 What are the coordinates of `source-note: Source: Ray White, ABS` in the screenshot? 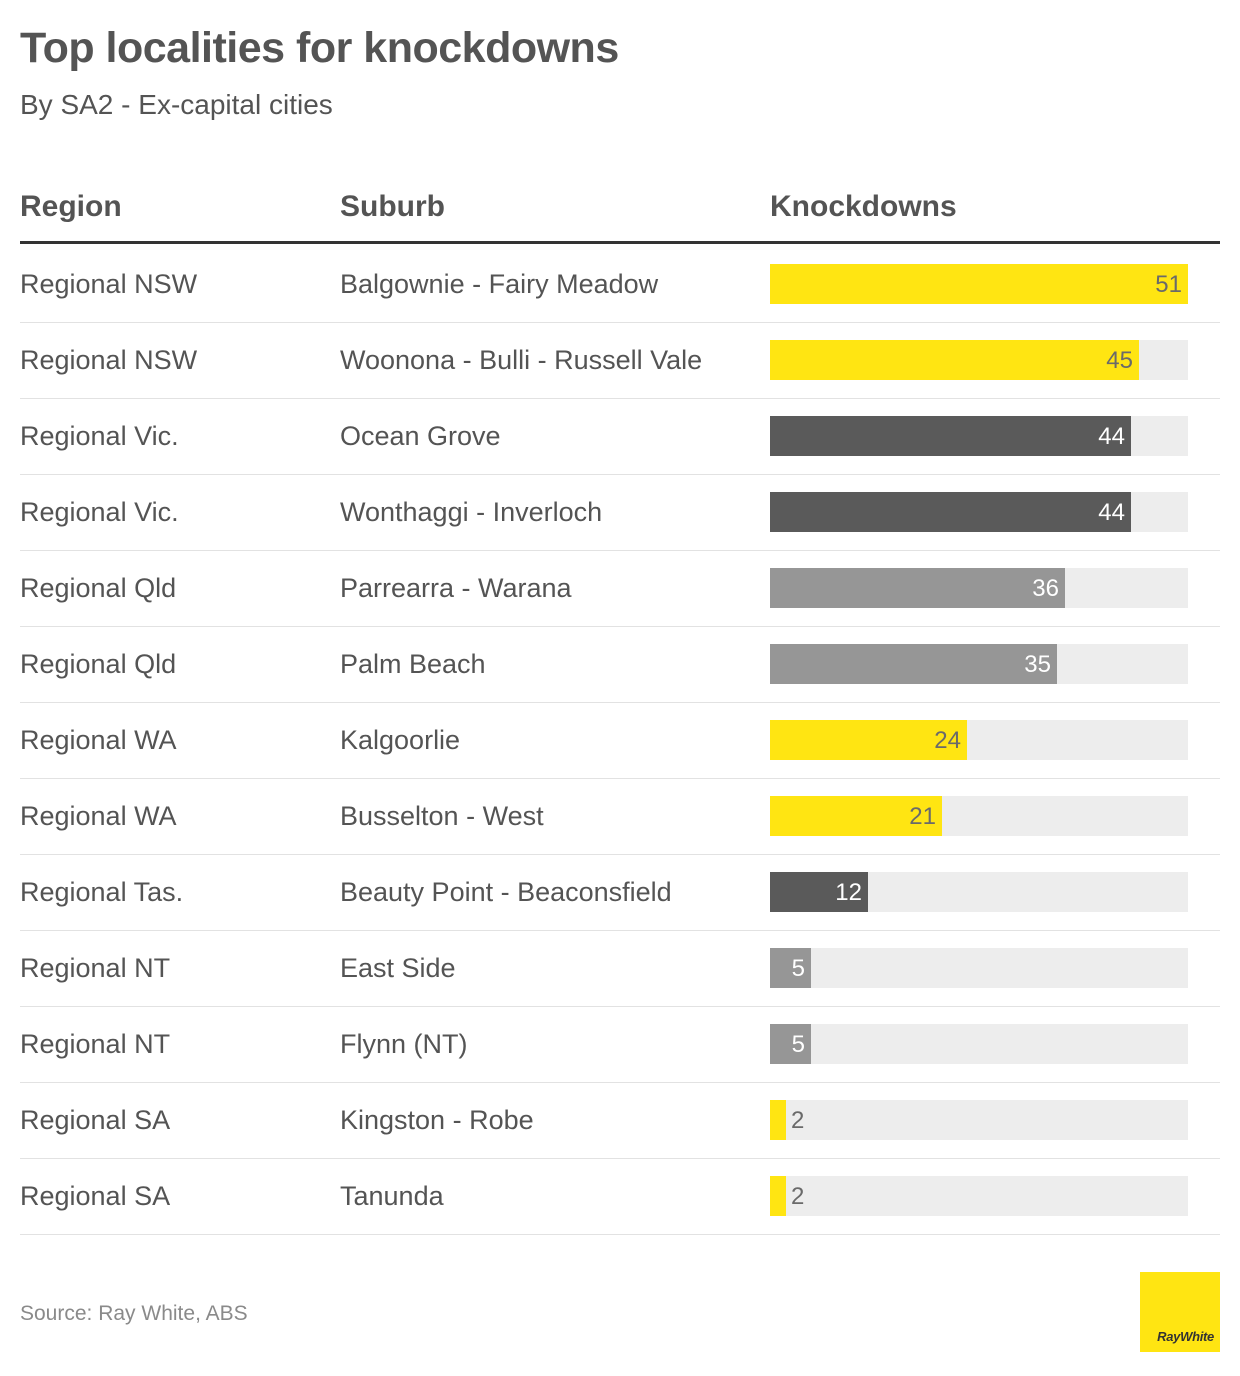 It's located at (134, 1313).